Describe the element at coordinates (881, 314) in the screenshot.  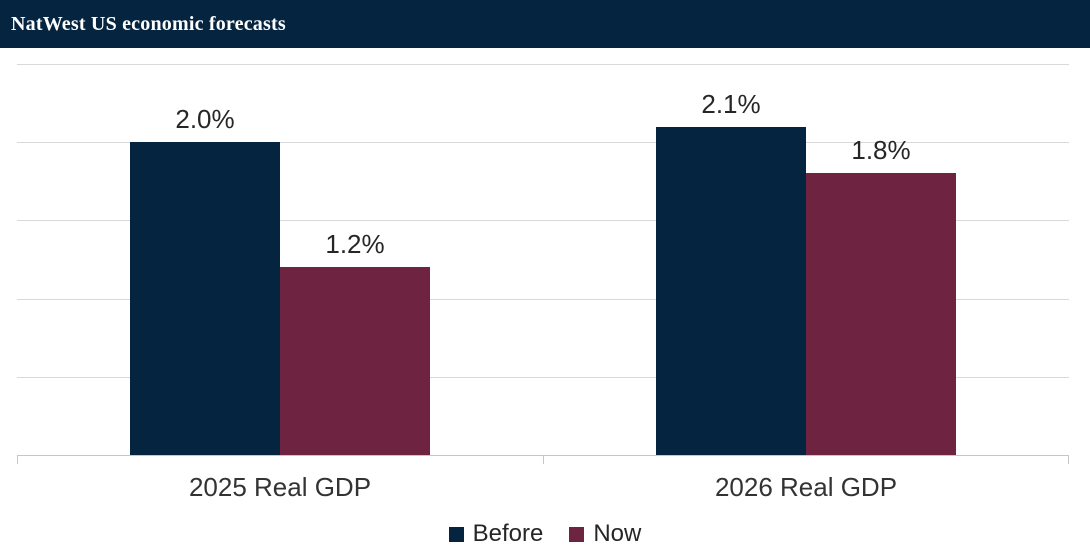
I see `bar-now-2026-real-gdp` at that location.